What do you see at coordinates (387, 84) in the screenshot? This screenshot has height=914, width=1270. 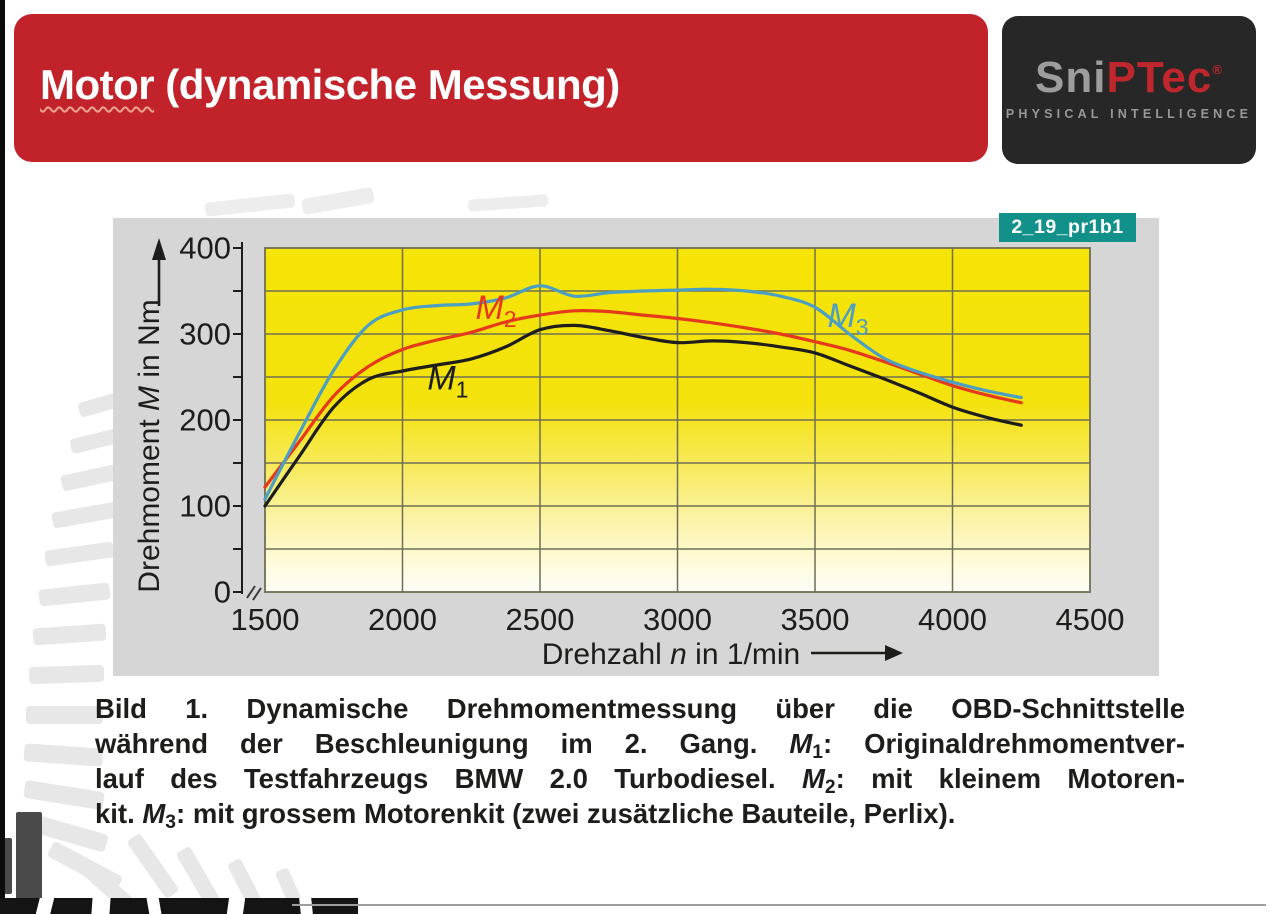 I see `title-rest: (dynamische Messung)` at bounding box center [387, 84].